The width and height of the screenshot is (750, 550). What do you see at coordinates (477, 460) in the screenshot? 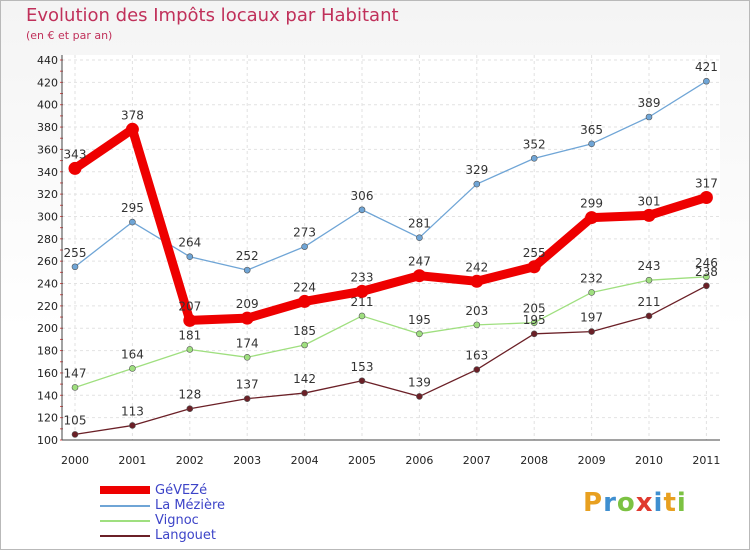
I see `x-tick-label: 2007` at bounding box center [477, 460].